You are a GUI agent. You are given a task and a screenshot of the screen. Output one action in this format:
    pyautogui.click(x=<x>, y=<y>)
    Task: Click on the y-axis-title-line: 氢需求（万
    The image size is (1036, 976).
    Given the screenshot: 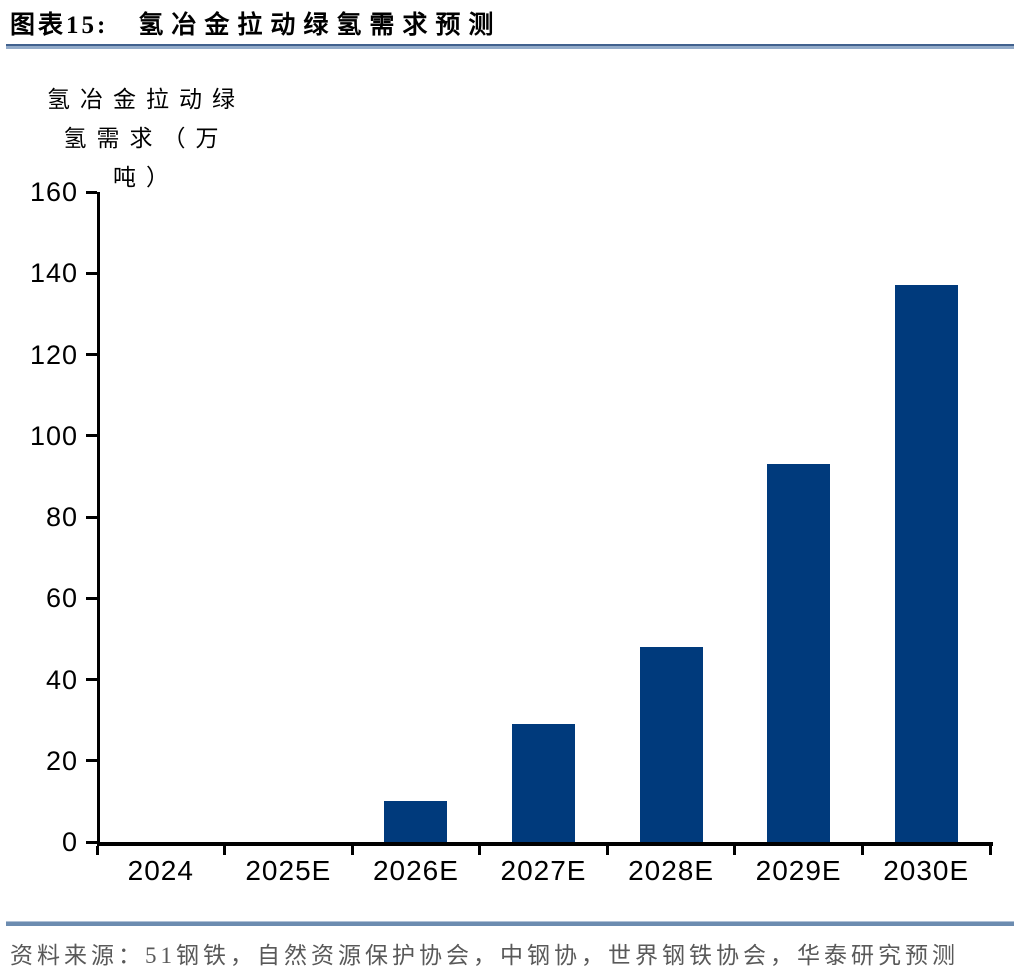 What is the action you would take?
    pyautogui.click(x=146, y=138)
    